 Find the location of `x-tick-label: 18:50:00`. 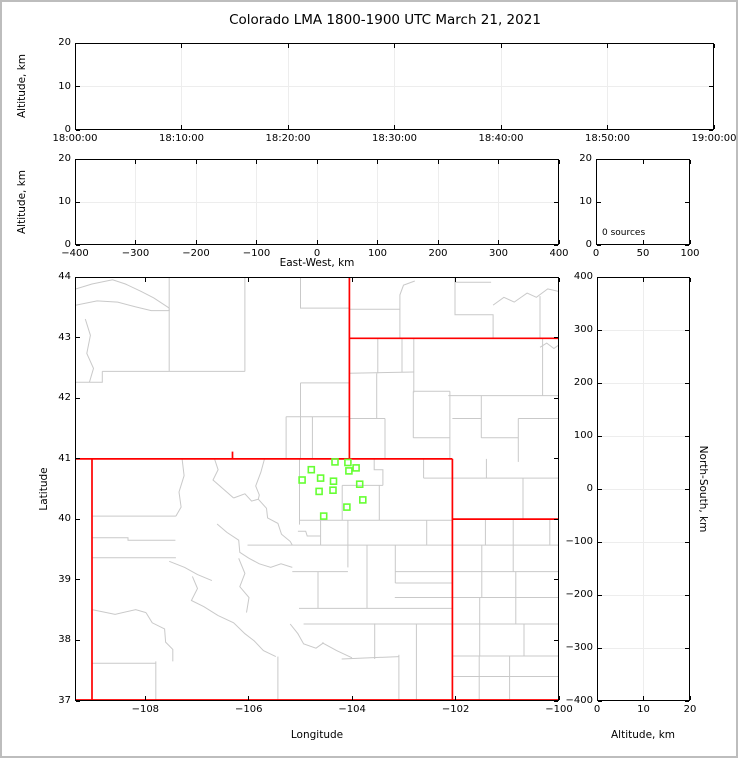

x-tick-label: 18:50:00 is located at coordinates (607, 138).